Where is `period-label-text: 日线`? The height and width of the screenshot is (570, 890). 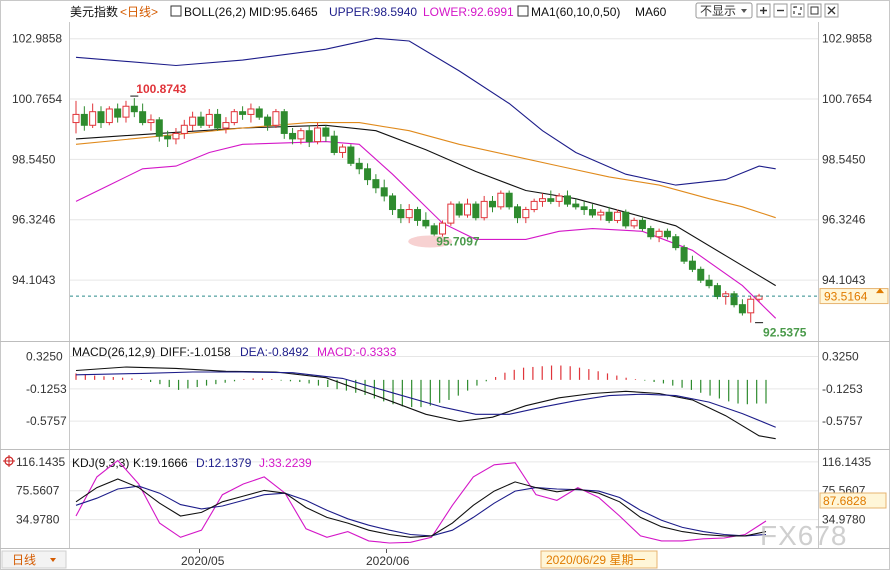
period-label-text: 日线 is located at coordinates (139, 12).